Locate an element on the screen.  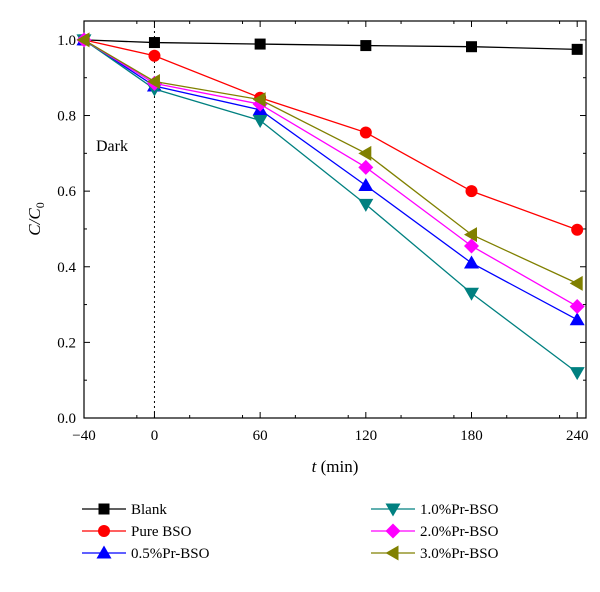
y-tick-label: 0.4 is located at coordinates (66, 268).